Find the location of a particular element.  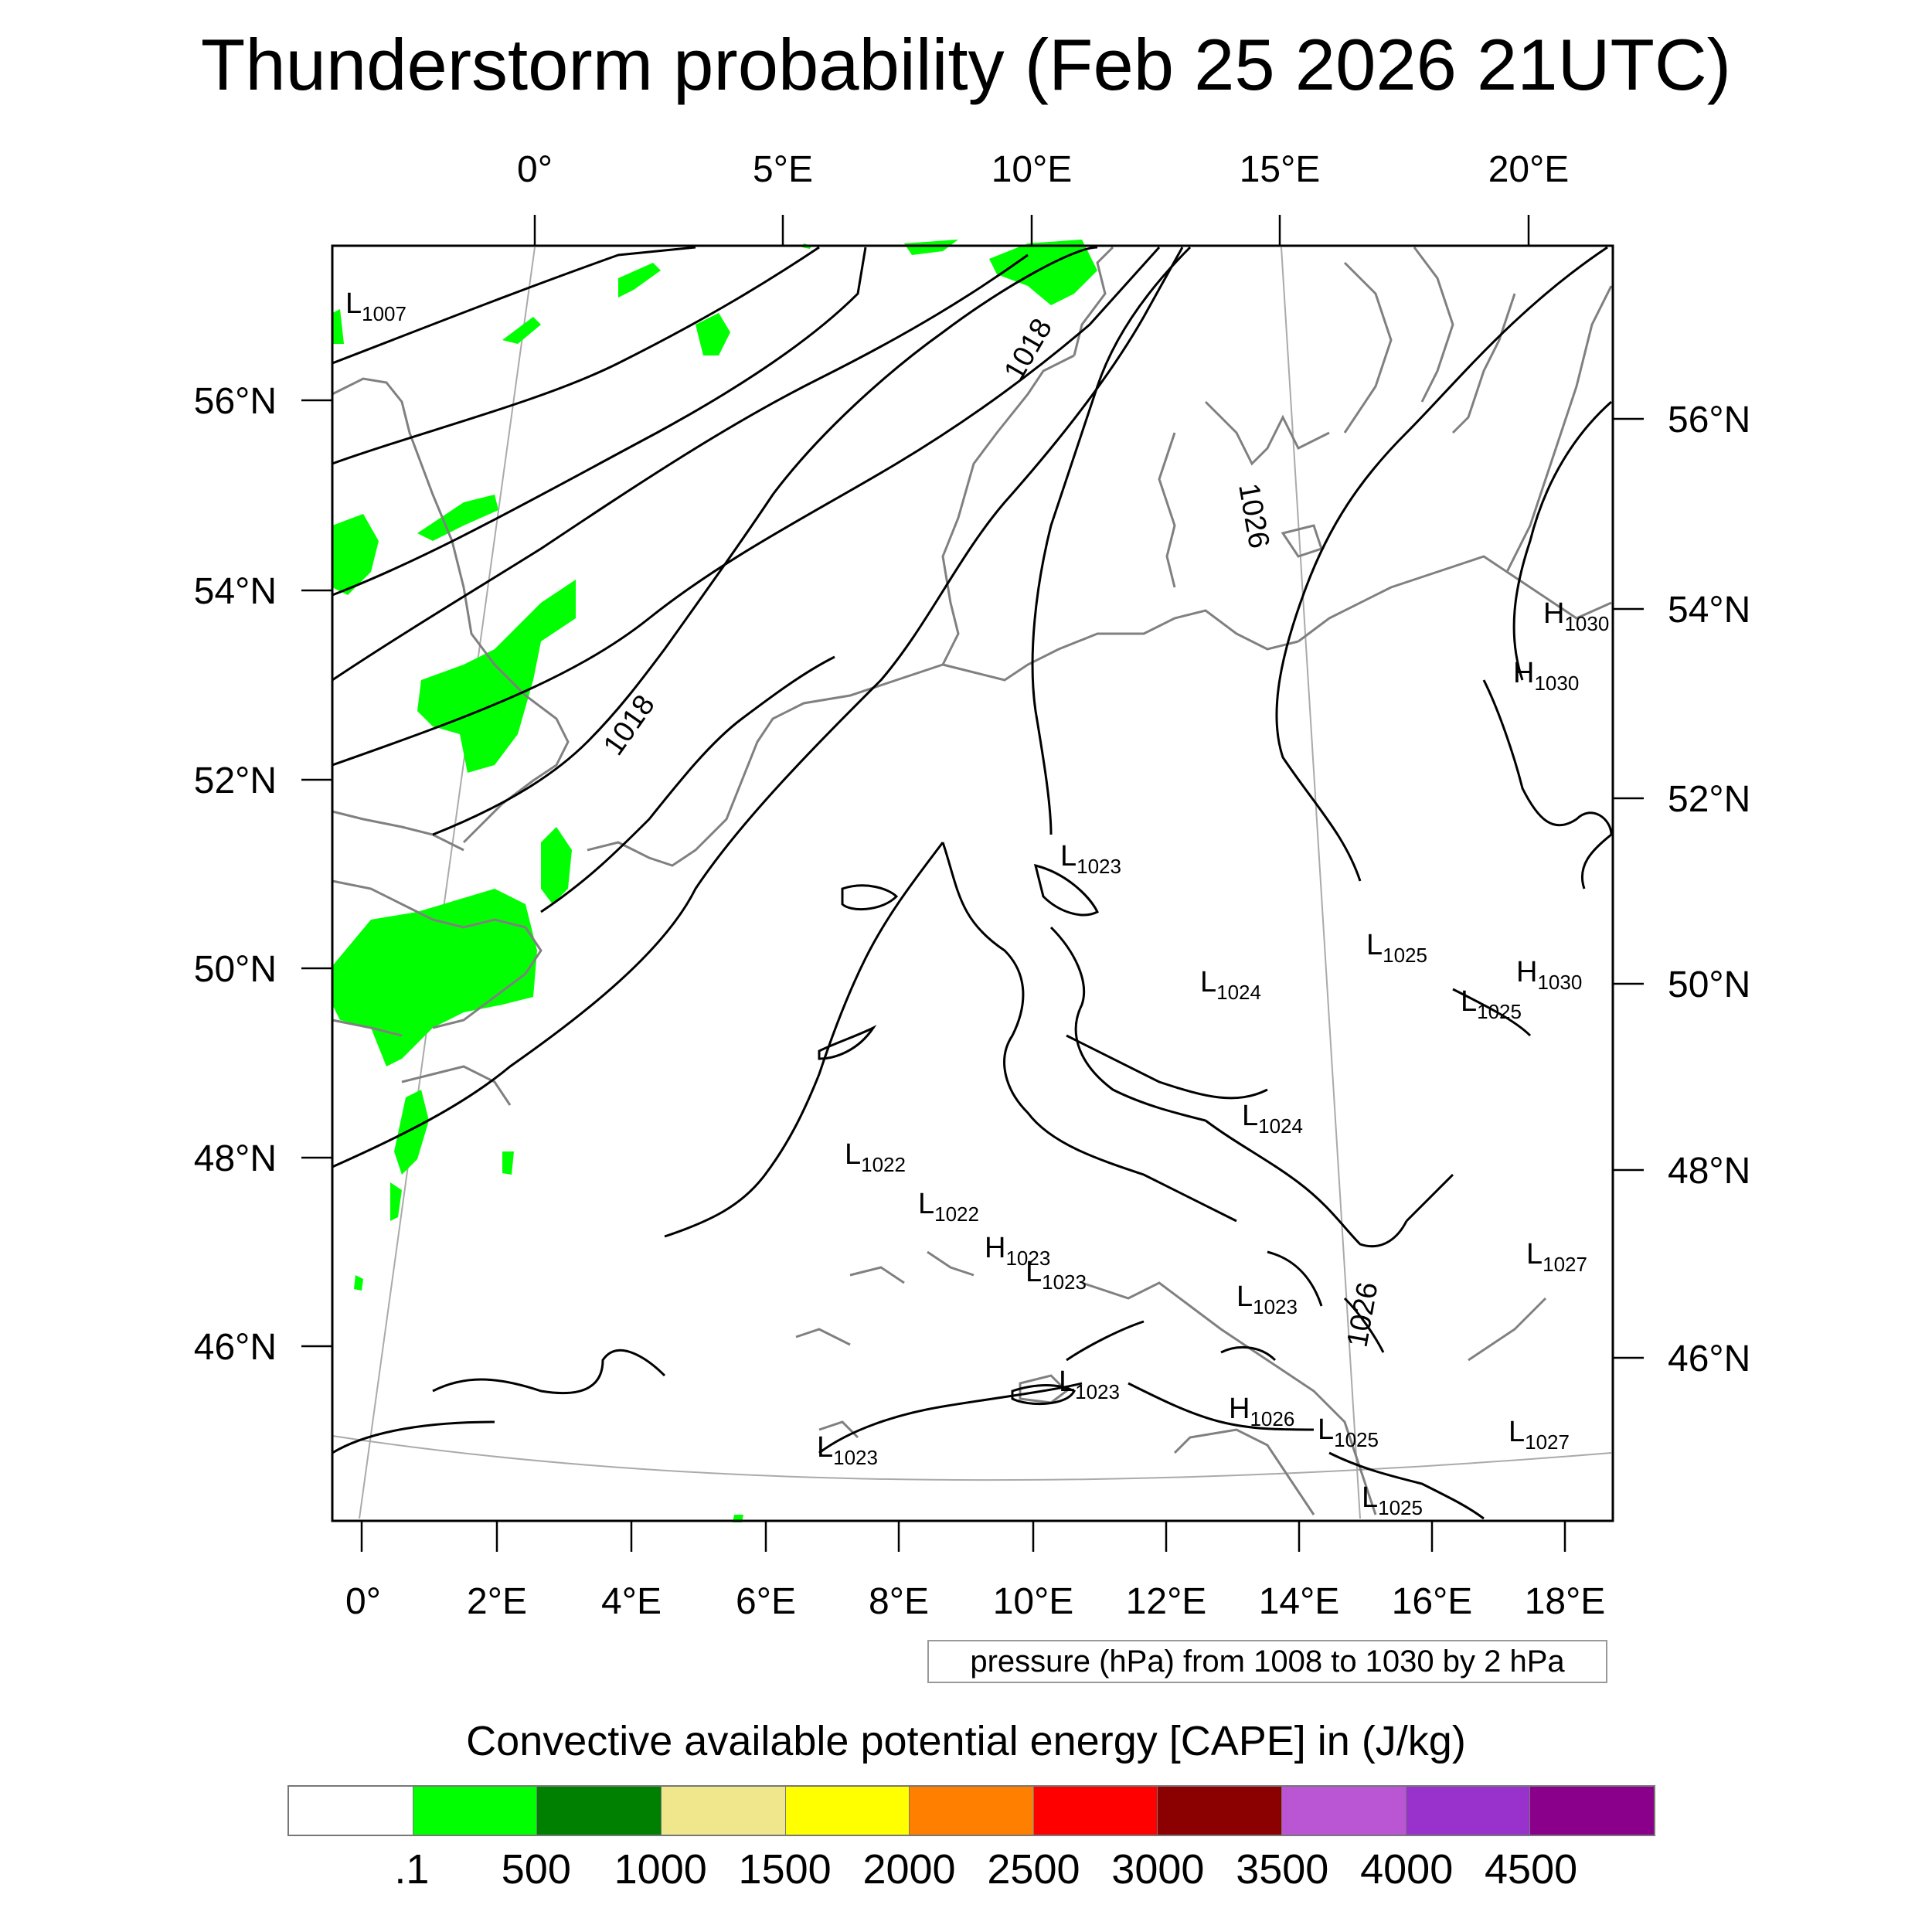

colorbar-tick-label: 1000 is located at coordinates (660, 1870).